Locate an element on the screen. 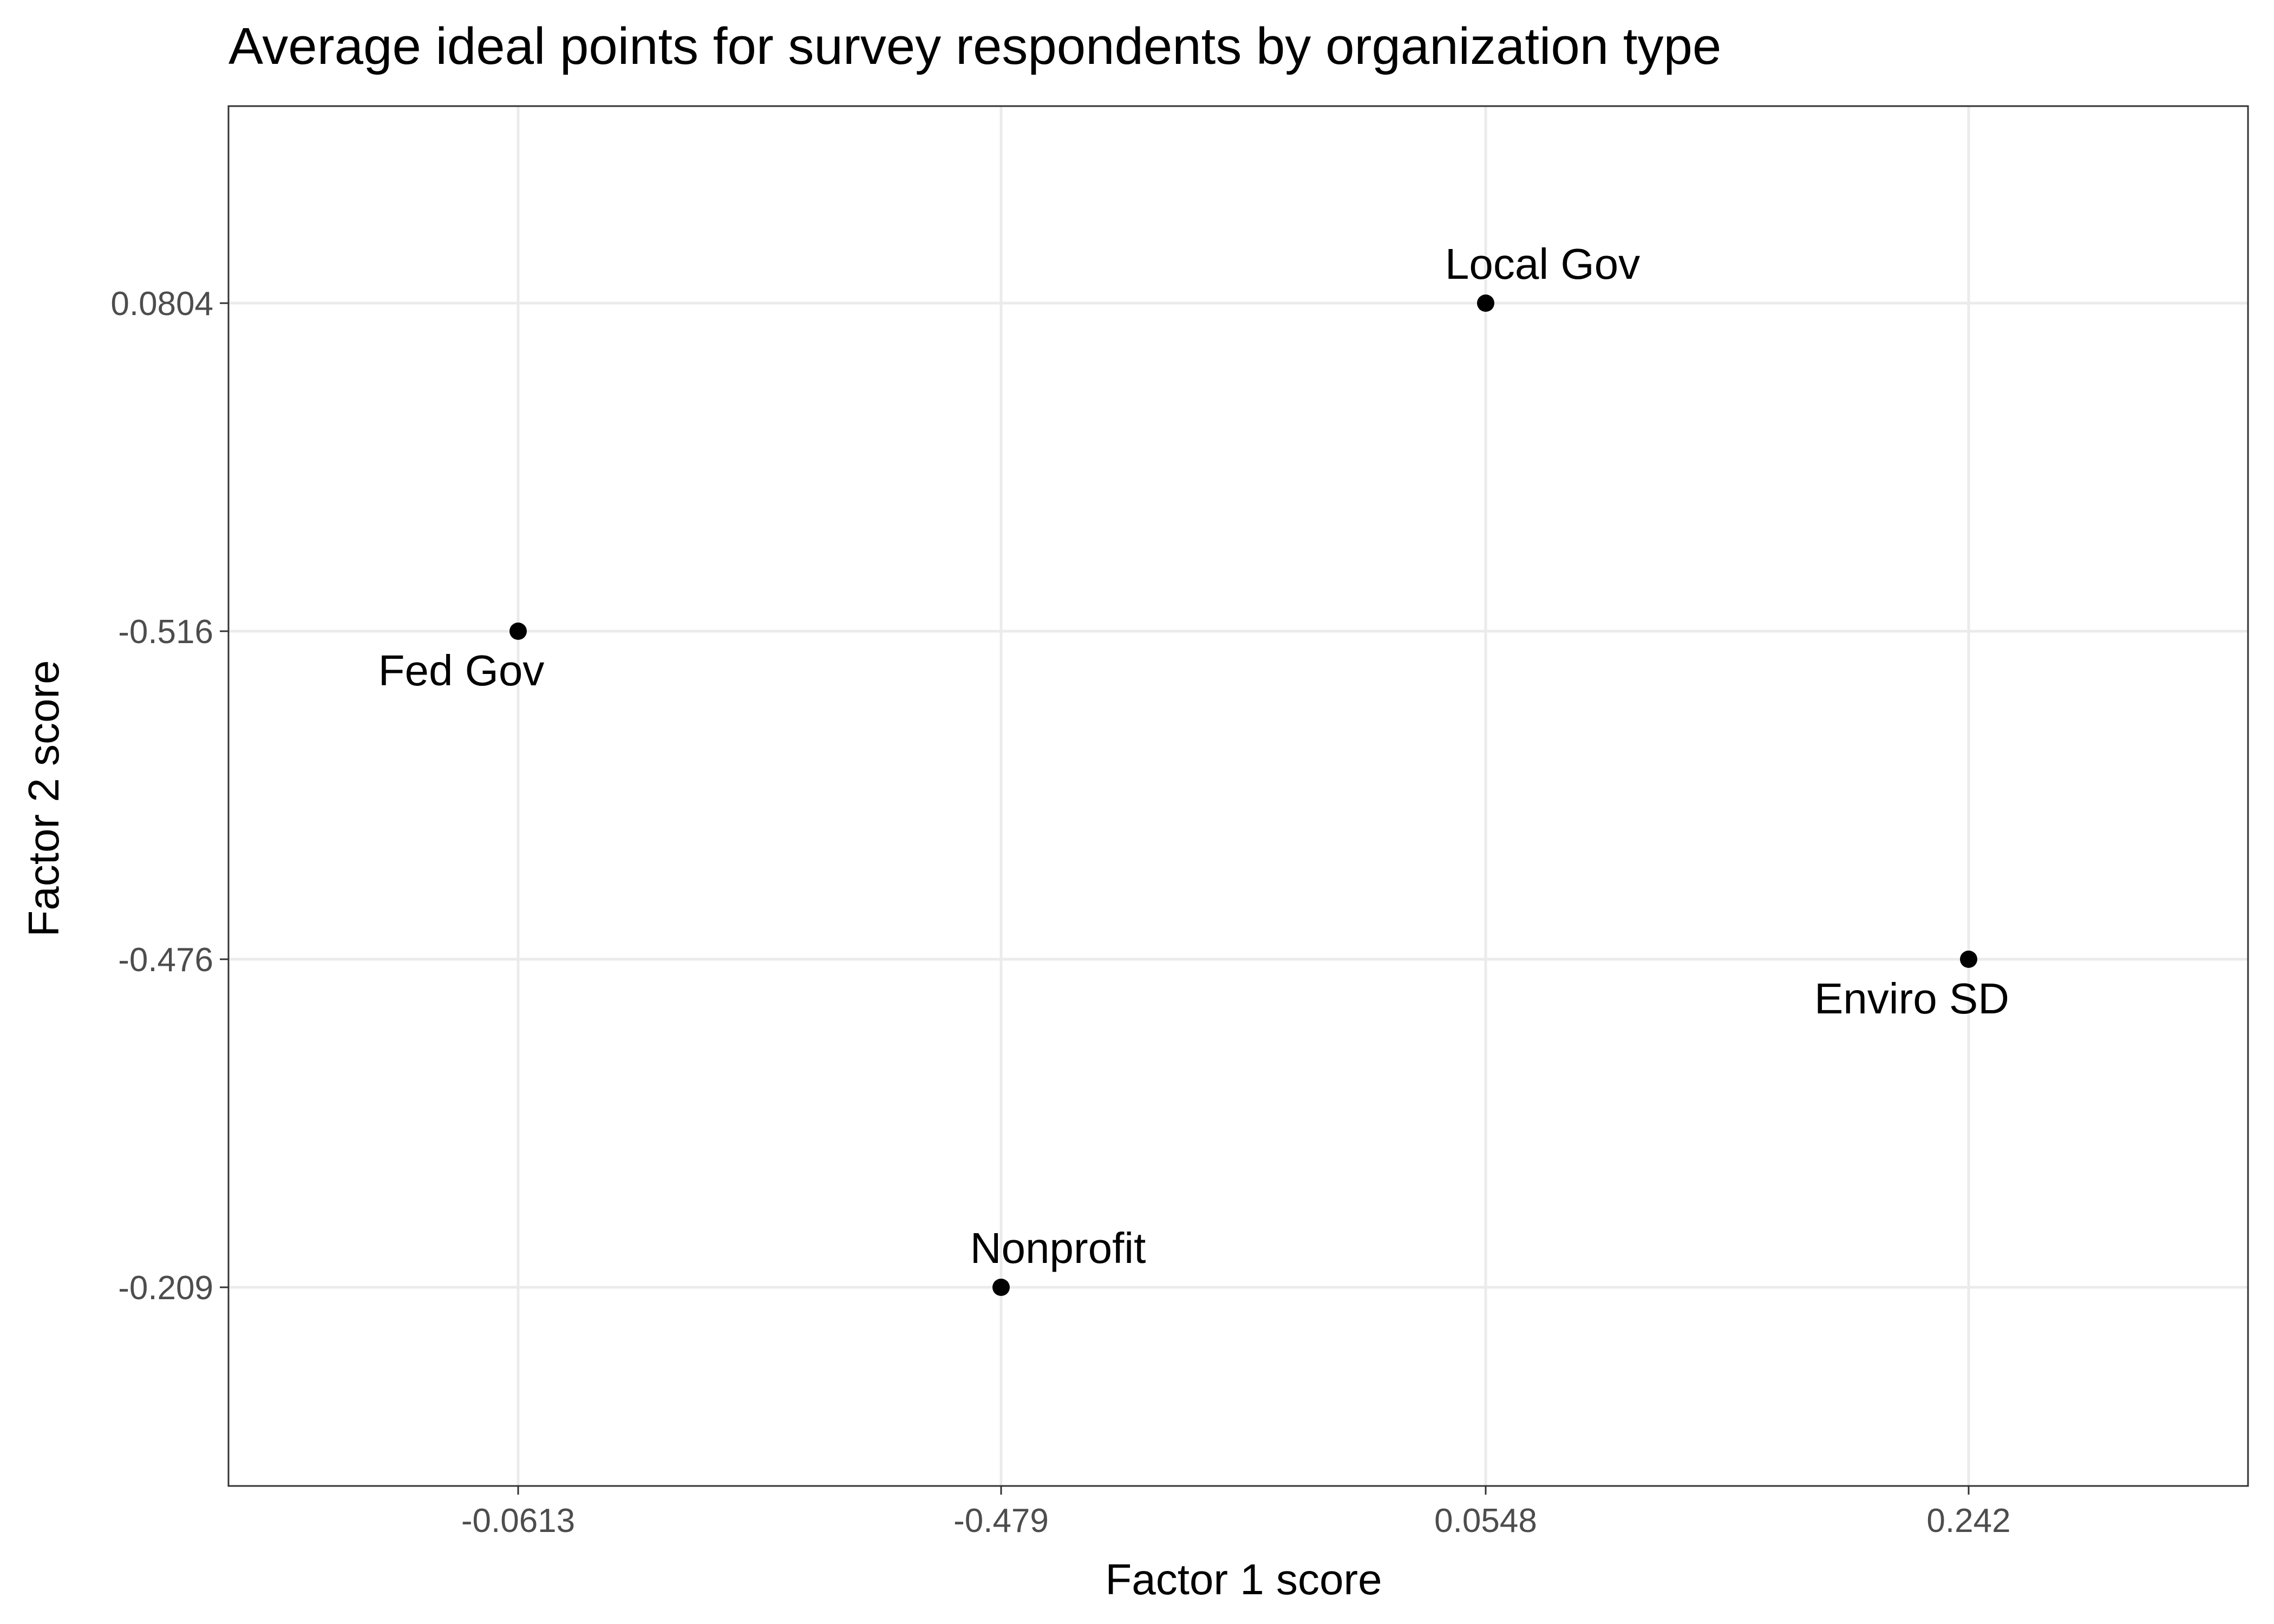 This screenshot has height=1624, width=2274. y-tick-label: -0.476 is located at coordinates (166, 960).